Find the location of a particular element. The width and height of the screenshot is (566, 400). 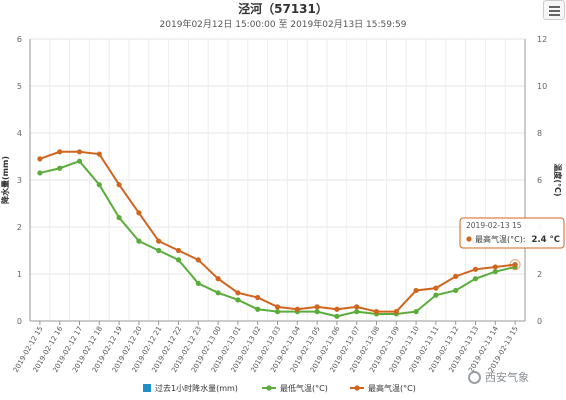

tooltip: 2019-02-13 15 最高气温(°C): 2.4 °C is located at coordinates (512, 244).